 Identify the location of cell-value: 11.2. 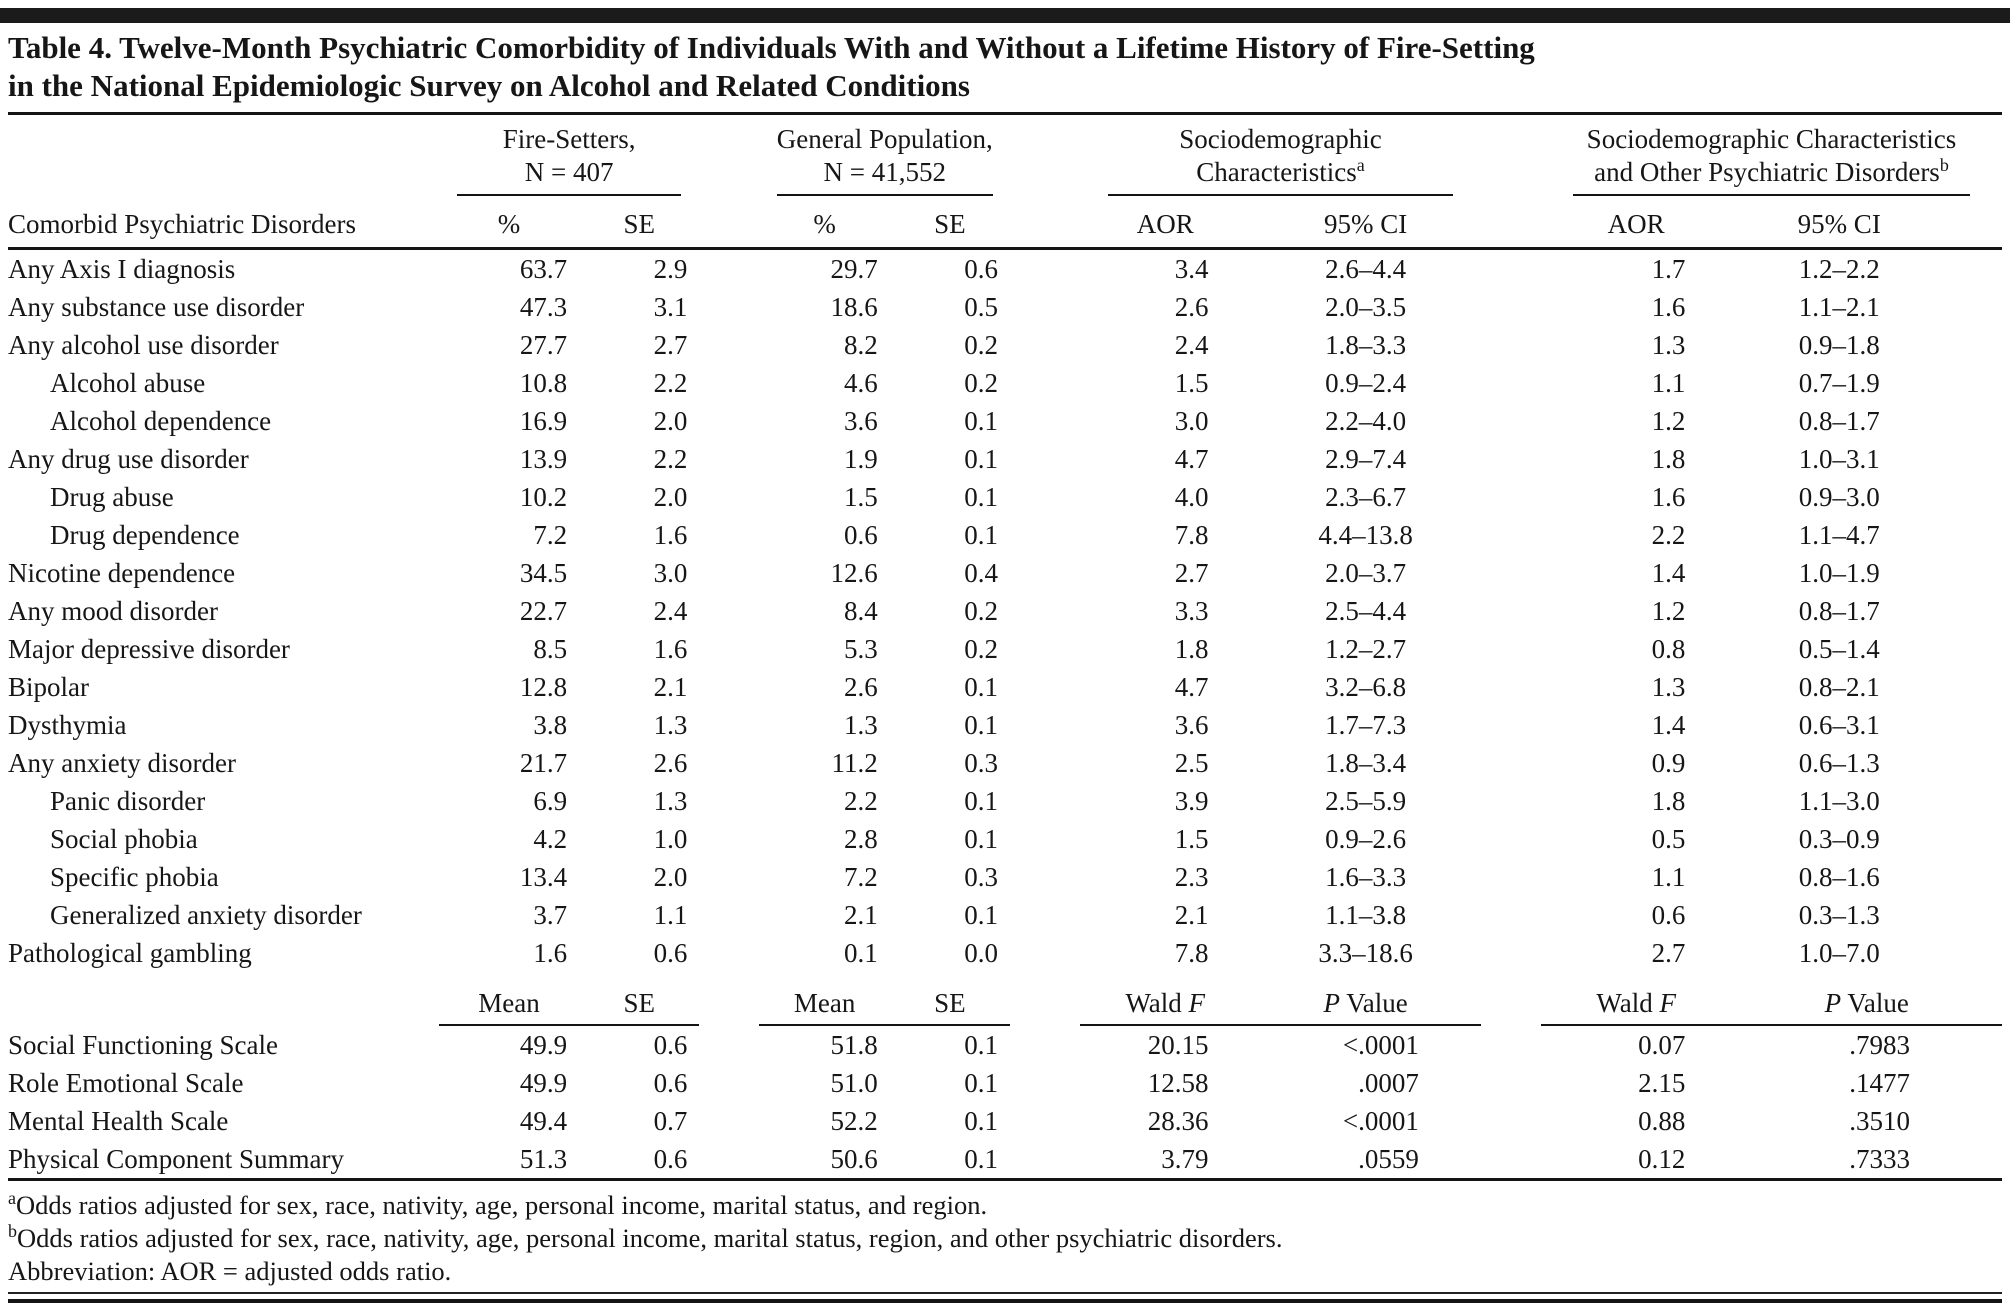
(854, 763).